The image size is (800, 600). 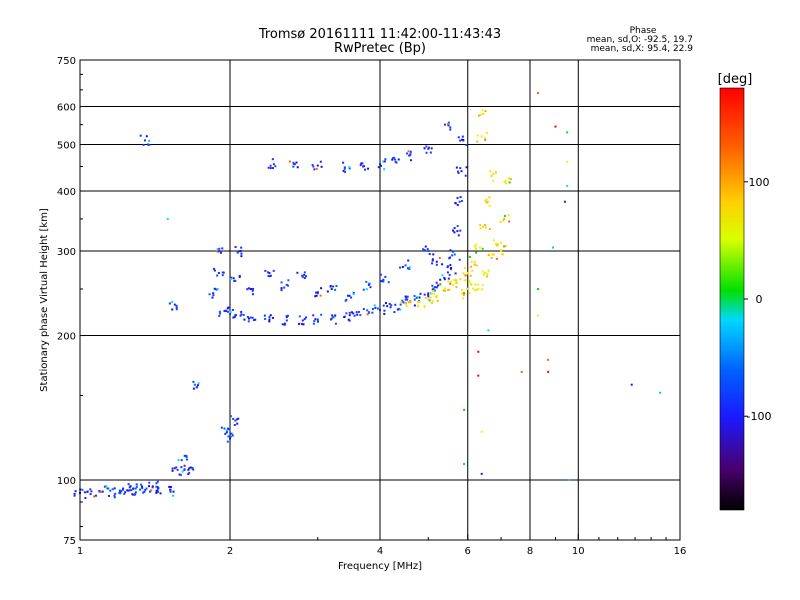 What do you see at coordinates (530, 551) in the screenshot?
I see `x-tick-label: 8` at bounding box center [530, 551].